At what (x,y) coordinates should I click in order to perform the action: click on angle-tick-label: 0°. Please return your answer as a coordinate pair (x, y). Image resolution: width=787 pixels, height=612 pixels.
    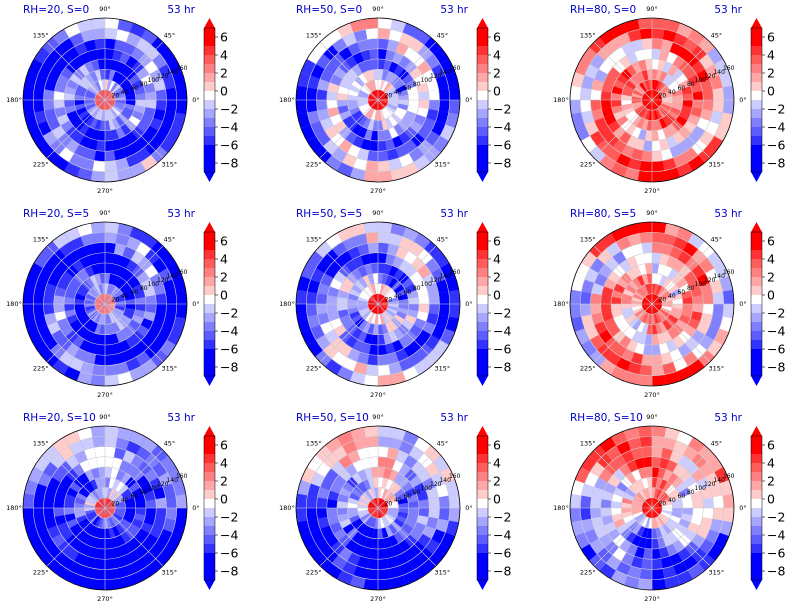
    Looking at the image, I should click on (742, 508).